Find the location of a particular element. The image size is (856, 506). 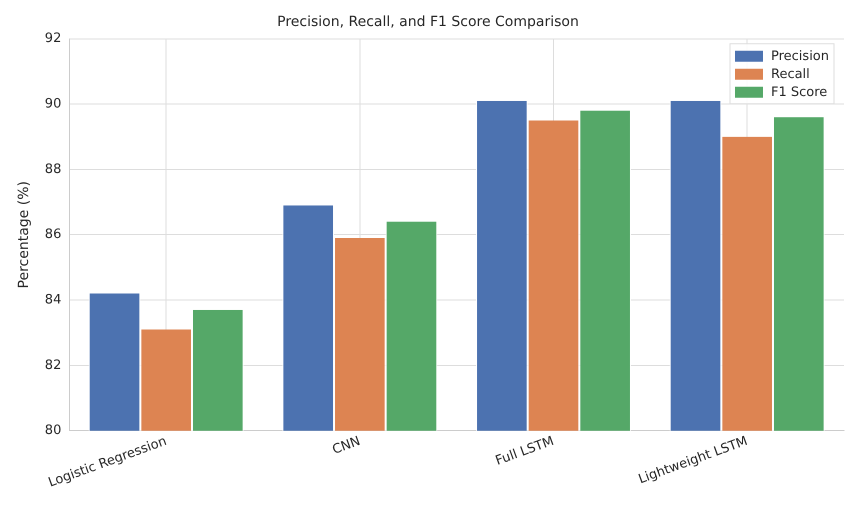

y-tick-label: 90 is located at coordinates (53, 104).